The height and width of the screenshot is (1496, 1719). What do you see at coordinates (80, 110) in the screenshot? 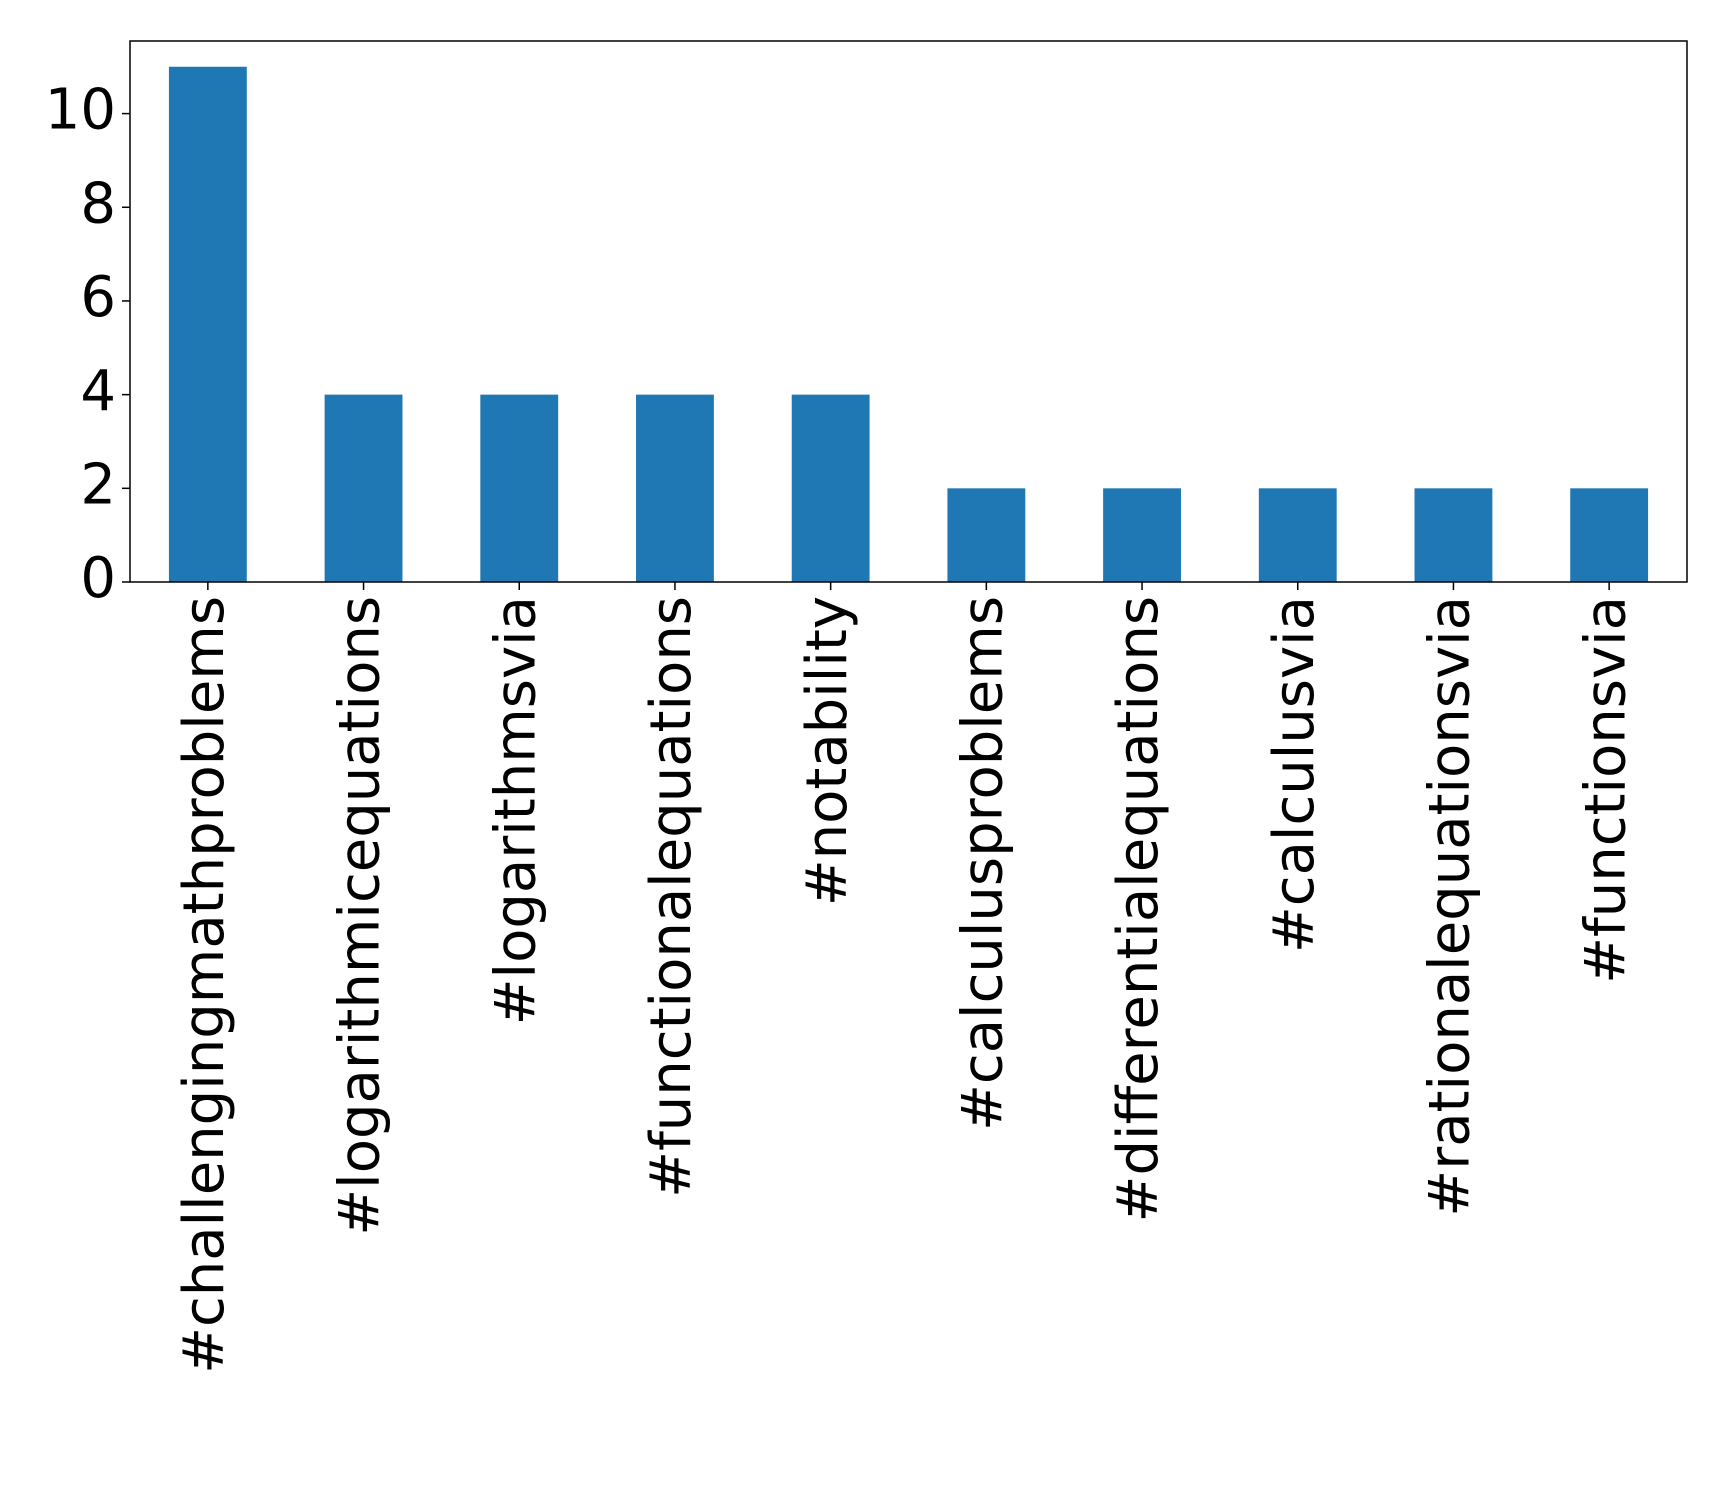
I see `y-tick-label: 10` at bounding box center [80, 110].